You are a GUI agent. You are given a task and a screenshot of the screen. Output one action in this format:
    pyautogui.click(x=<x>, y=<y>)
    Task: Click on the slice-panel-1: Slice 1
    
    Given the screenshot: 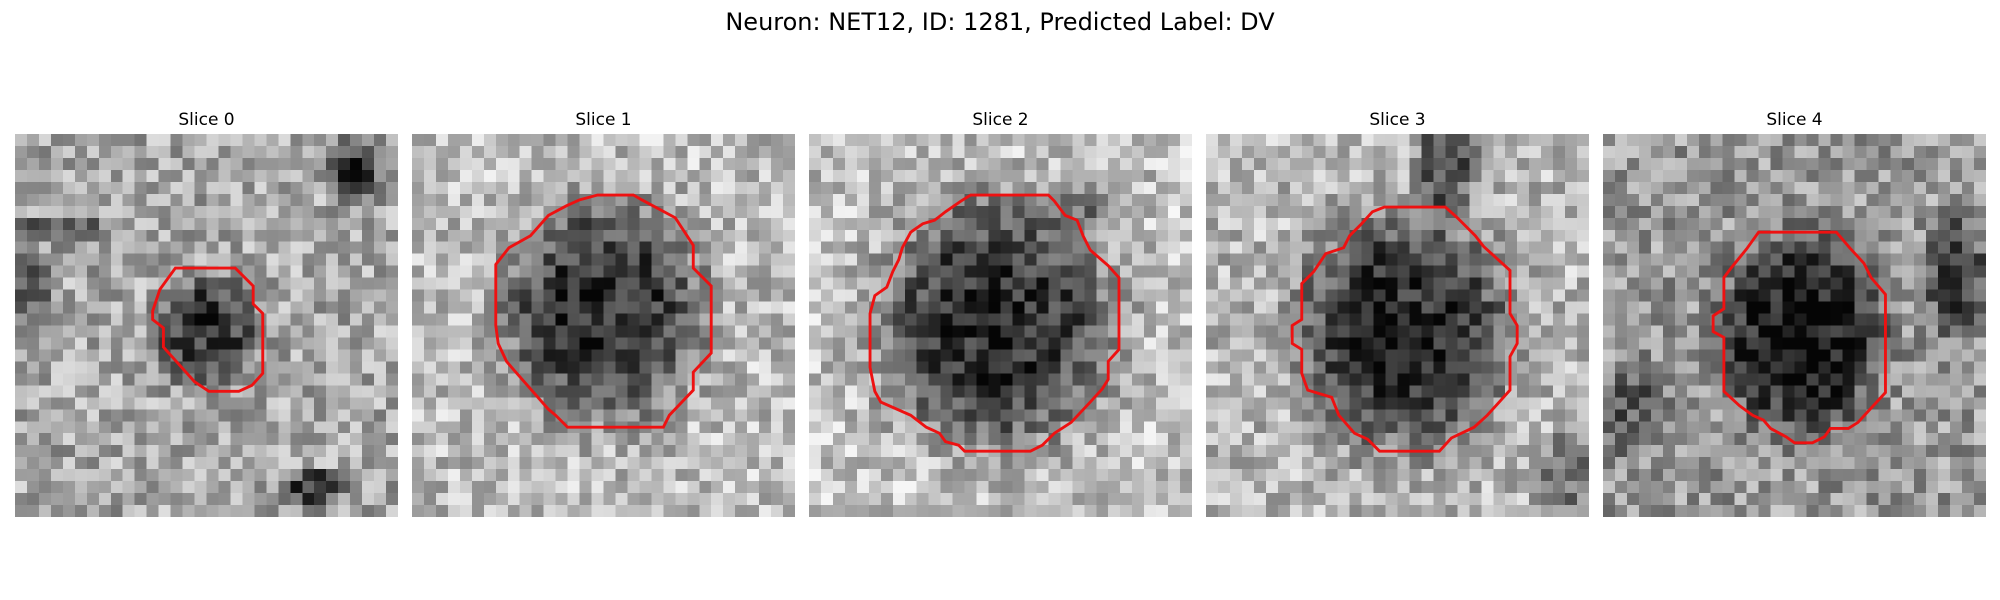 What is the action you would take?
    pyautogui.click(x=603, y=313)
    